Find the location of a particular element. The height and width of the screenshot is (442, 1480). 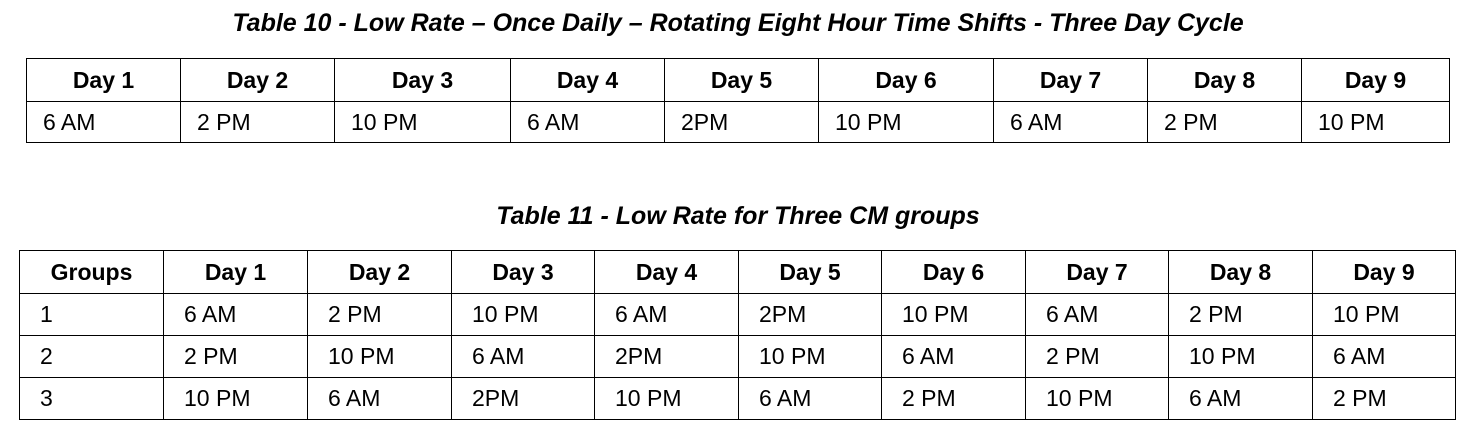

table-10-cell: 2PM is located at coordinates (741, 122).